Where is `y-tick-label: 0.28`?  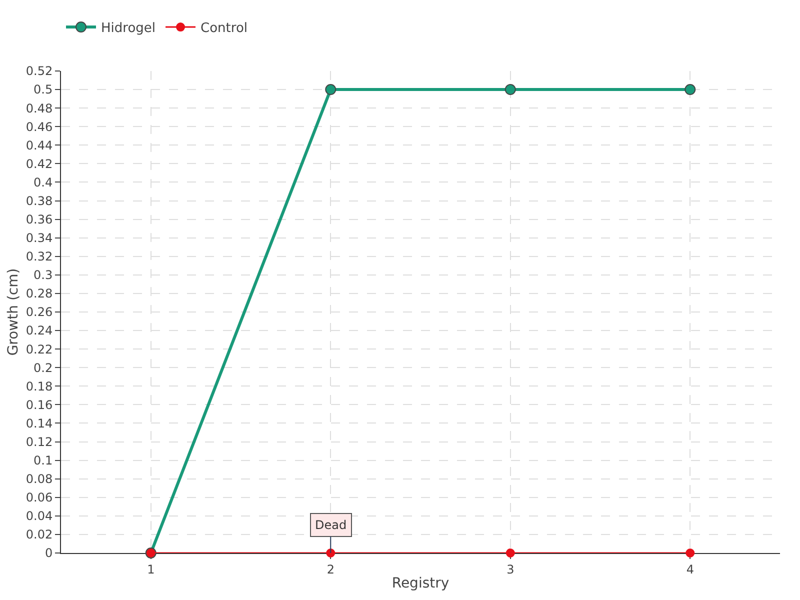
y-tick-label: 0.28 is located at coordinates (39, 293).